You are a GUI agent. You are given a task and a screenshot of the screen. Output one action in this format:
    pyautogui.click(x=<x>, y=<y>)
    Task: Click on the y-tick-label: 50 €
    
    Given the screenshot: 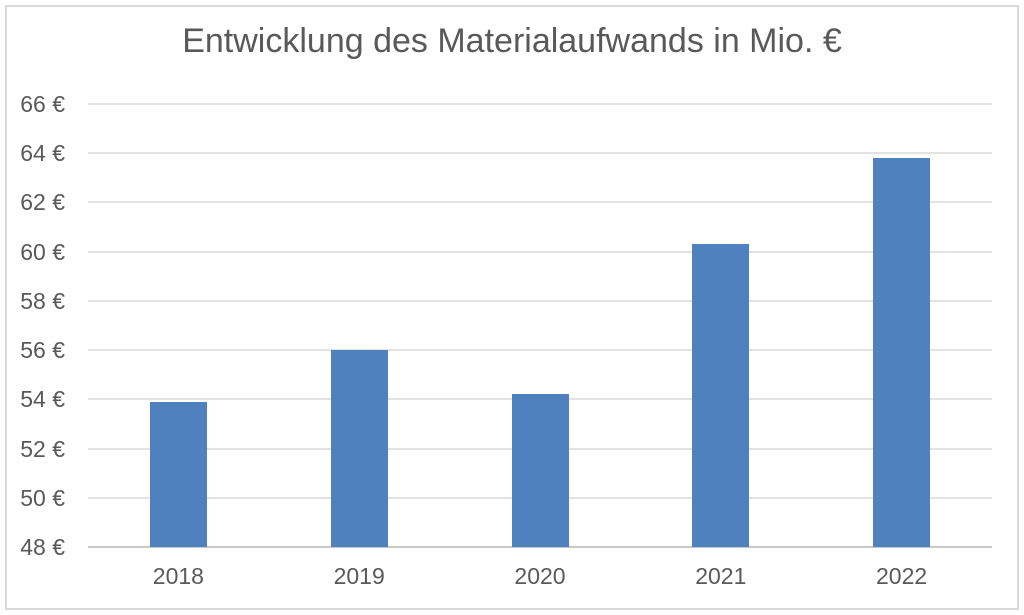 What is the action you would take?
    pyautogui.click(x=42, y=497)
    